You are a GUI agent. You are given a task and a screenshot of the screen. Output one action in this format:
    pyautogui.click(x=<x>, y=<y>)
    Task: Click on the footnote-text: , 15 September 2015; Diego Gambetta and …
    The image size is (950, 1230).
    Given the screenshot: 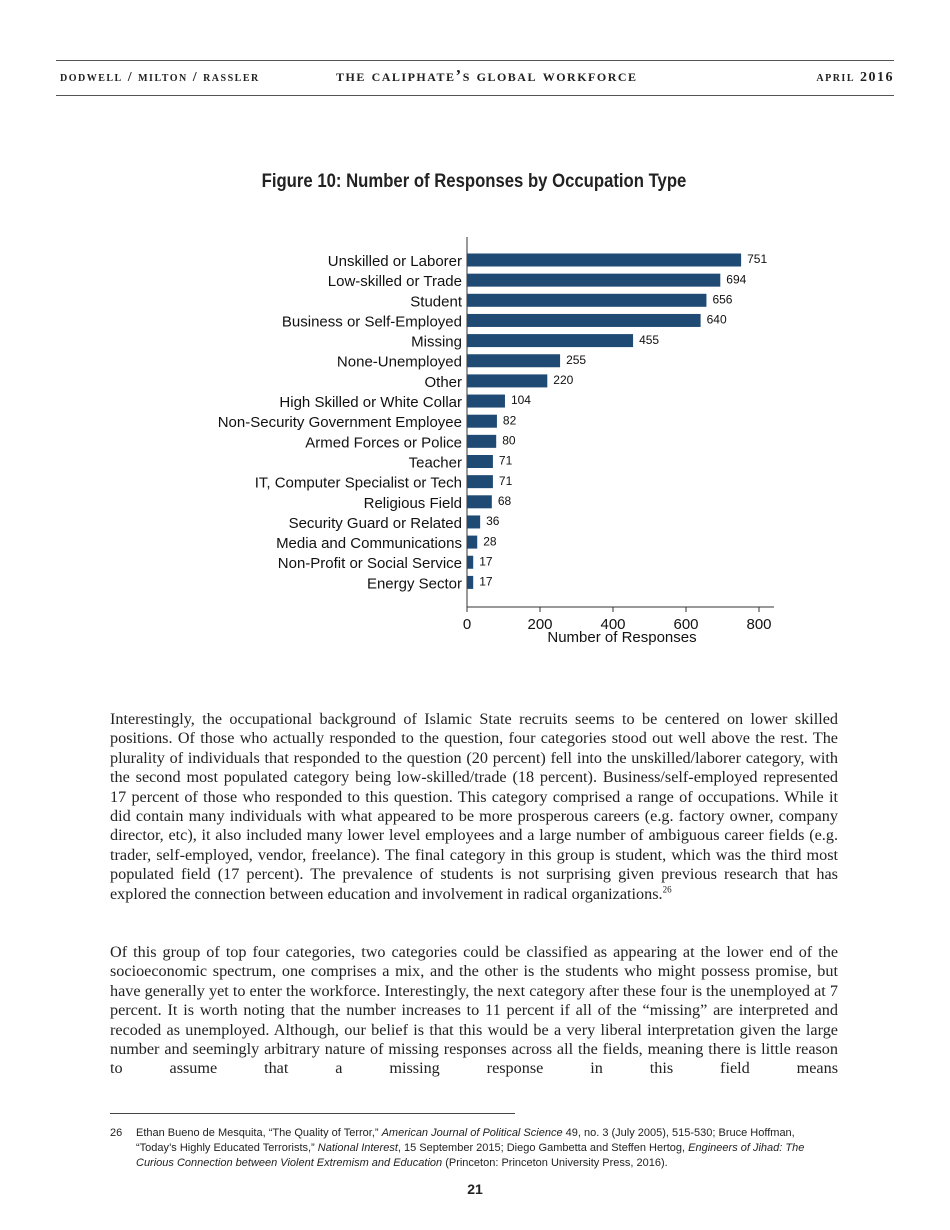 What is the action you would take?
    pyautogui.click(x=543, y=1148)
    